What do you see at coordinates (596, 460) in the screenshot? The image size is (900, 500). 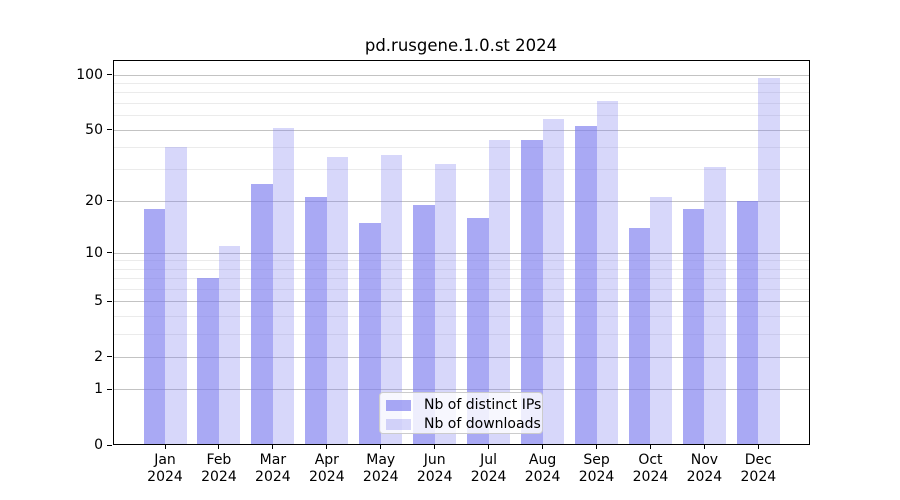 I see `x-tick-label-month: Sep` at bounding box center [596, 460].